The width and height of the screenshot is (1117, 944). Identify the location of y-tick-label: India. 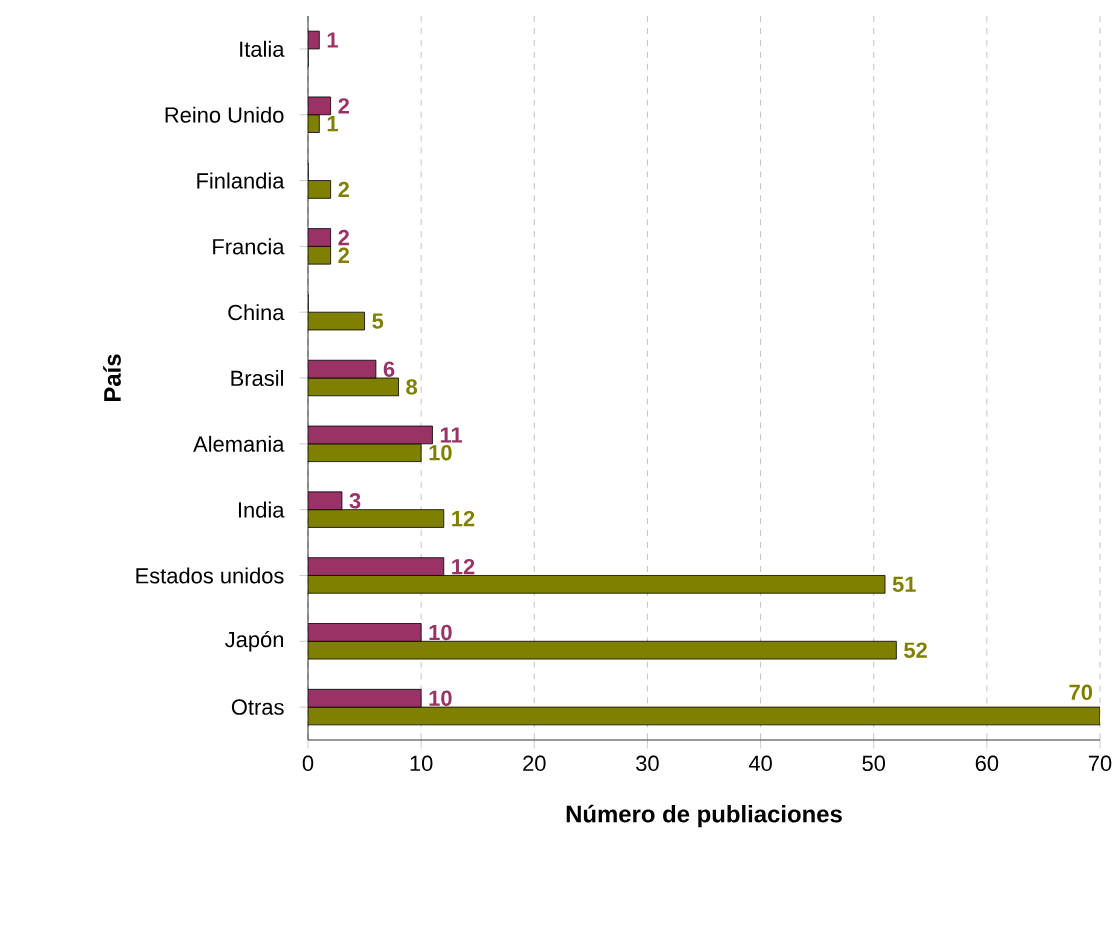
(261, 509).